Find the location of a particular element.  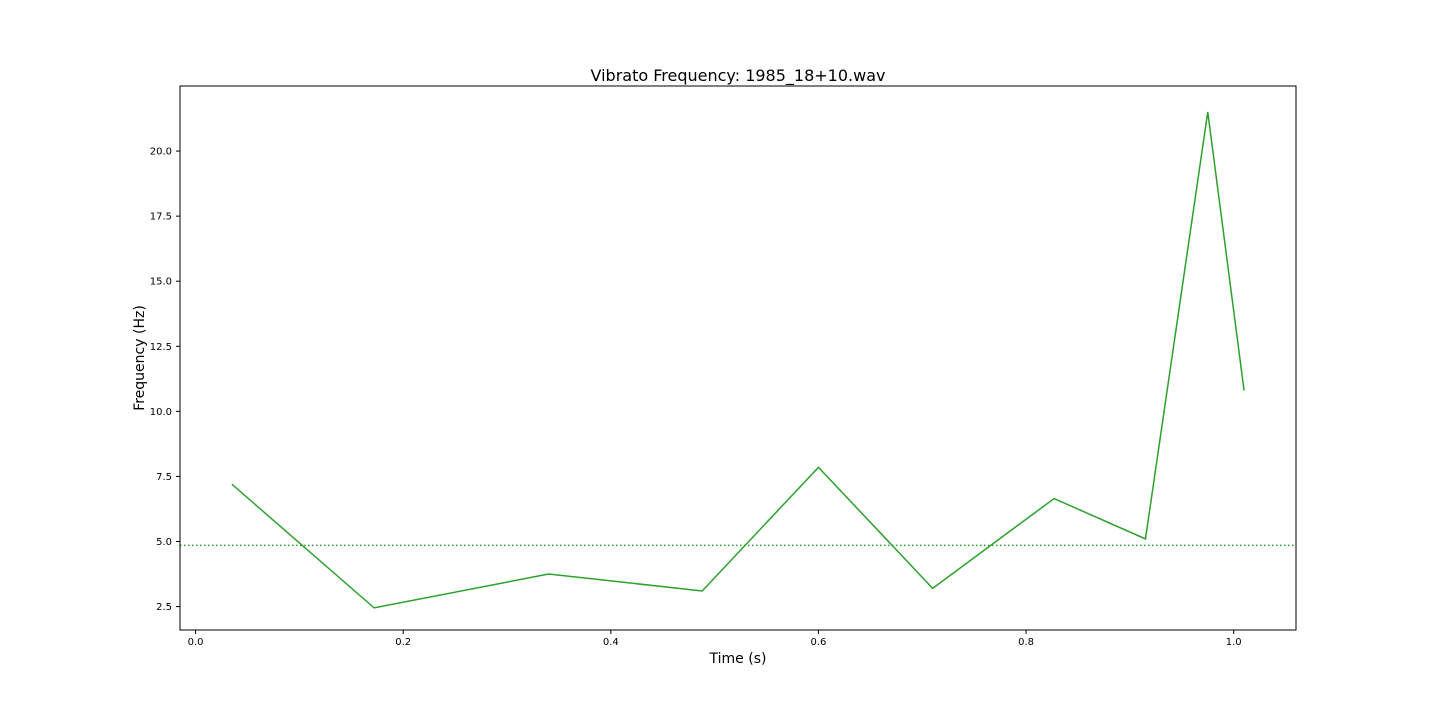

chart-title: Vibrato Frequency: 1985_18+10.wav is located at coordinates (738, 76).